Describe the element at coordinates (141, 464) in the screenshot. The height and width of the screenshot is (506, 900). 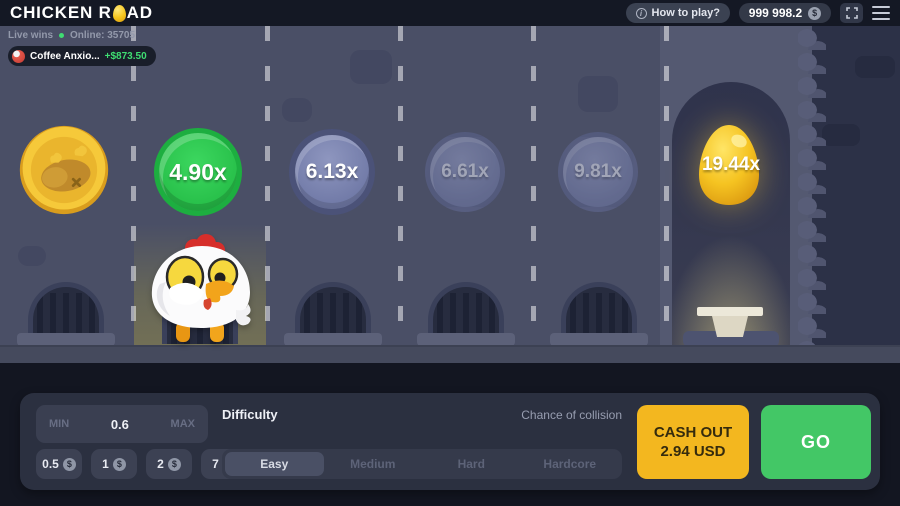
I see `bet-chip-buttons: 0.5 $ 1 $ 2 $ 7 $` at that location.